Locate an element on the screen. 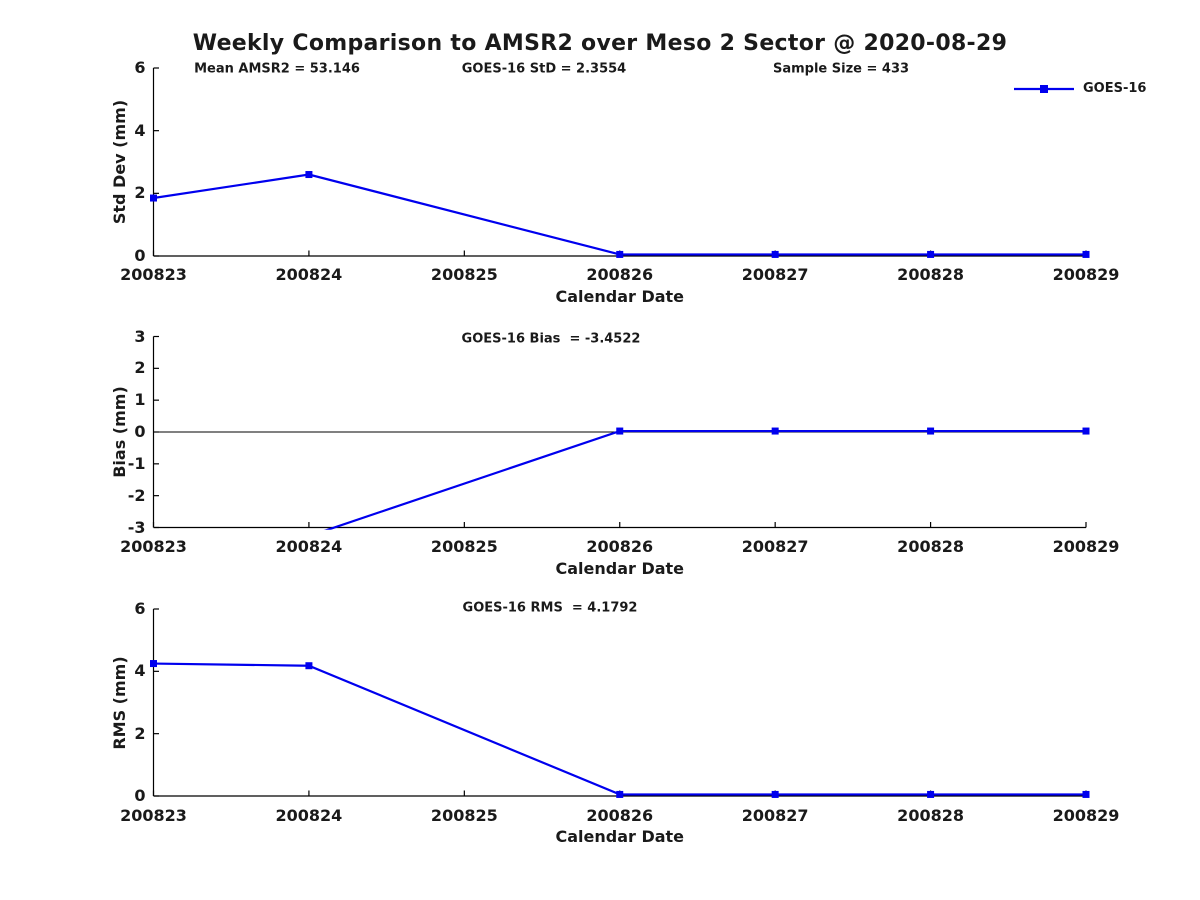  bias-y-axis-label: Bias (mm) is located at coordinates (119, 432).